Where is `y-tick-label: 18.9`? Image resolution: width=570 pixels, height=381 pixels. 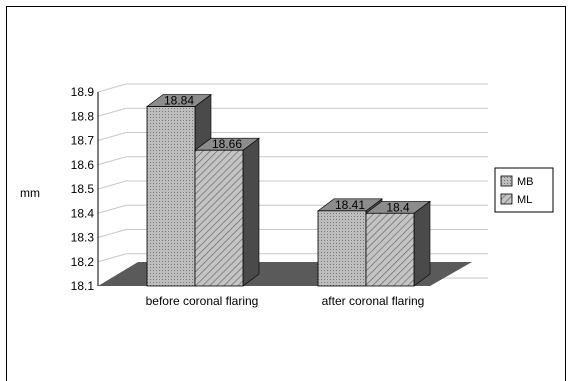 y-tick-label: 18.9 is located at coordinates (83, 92).